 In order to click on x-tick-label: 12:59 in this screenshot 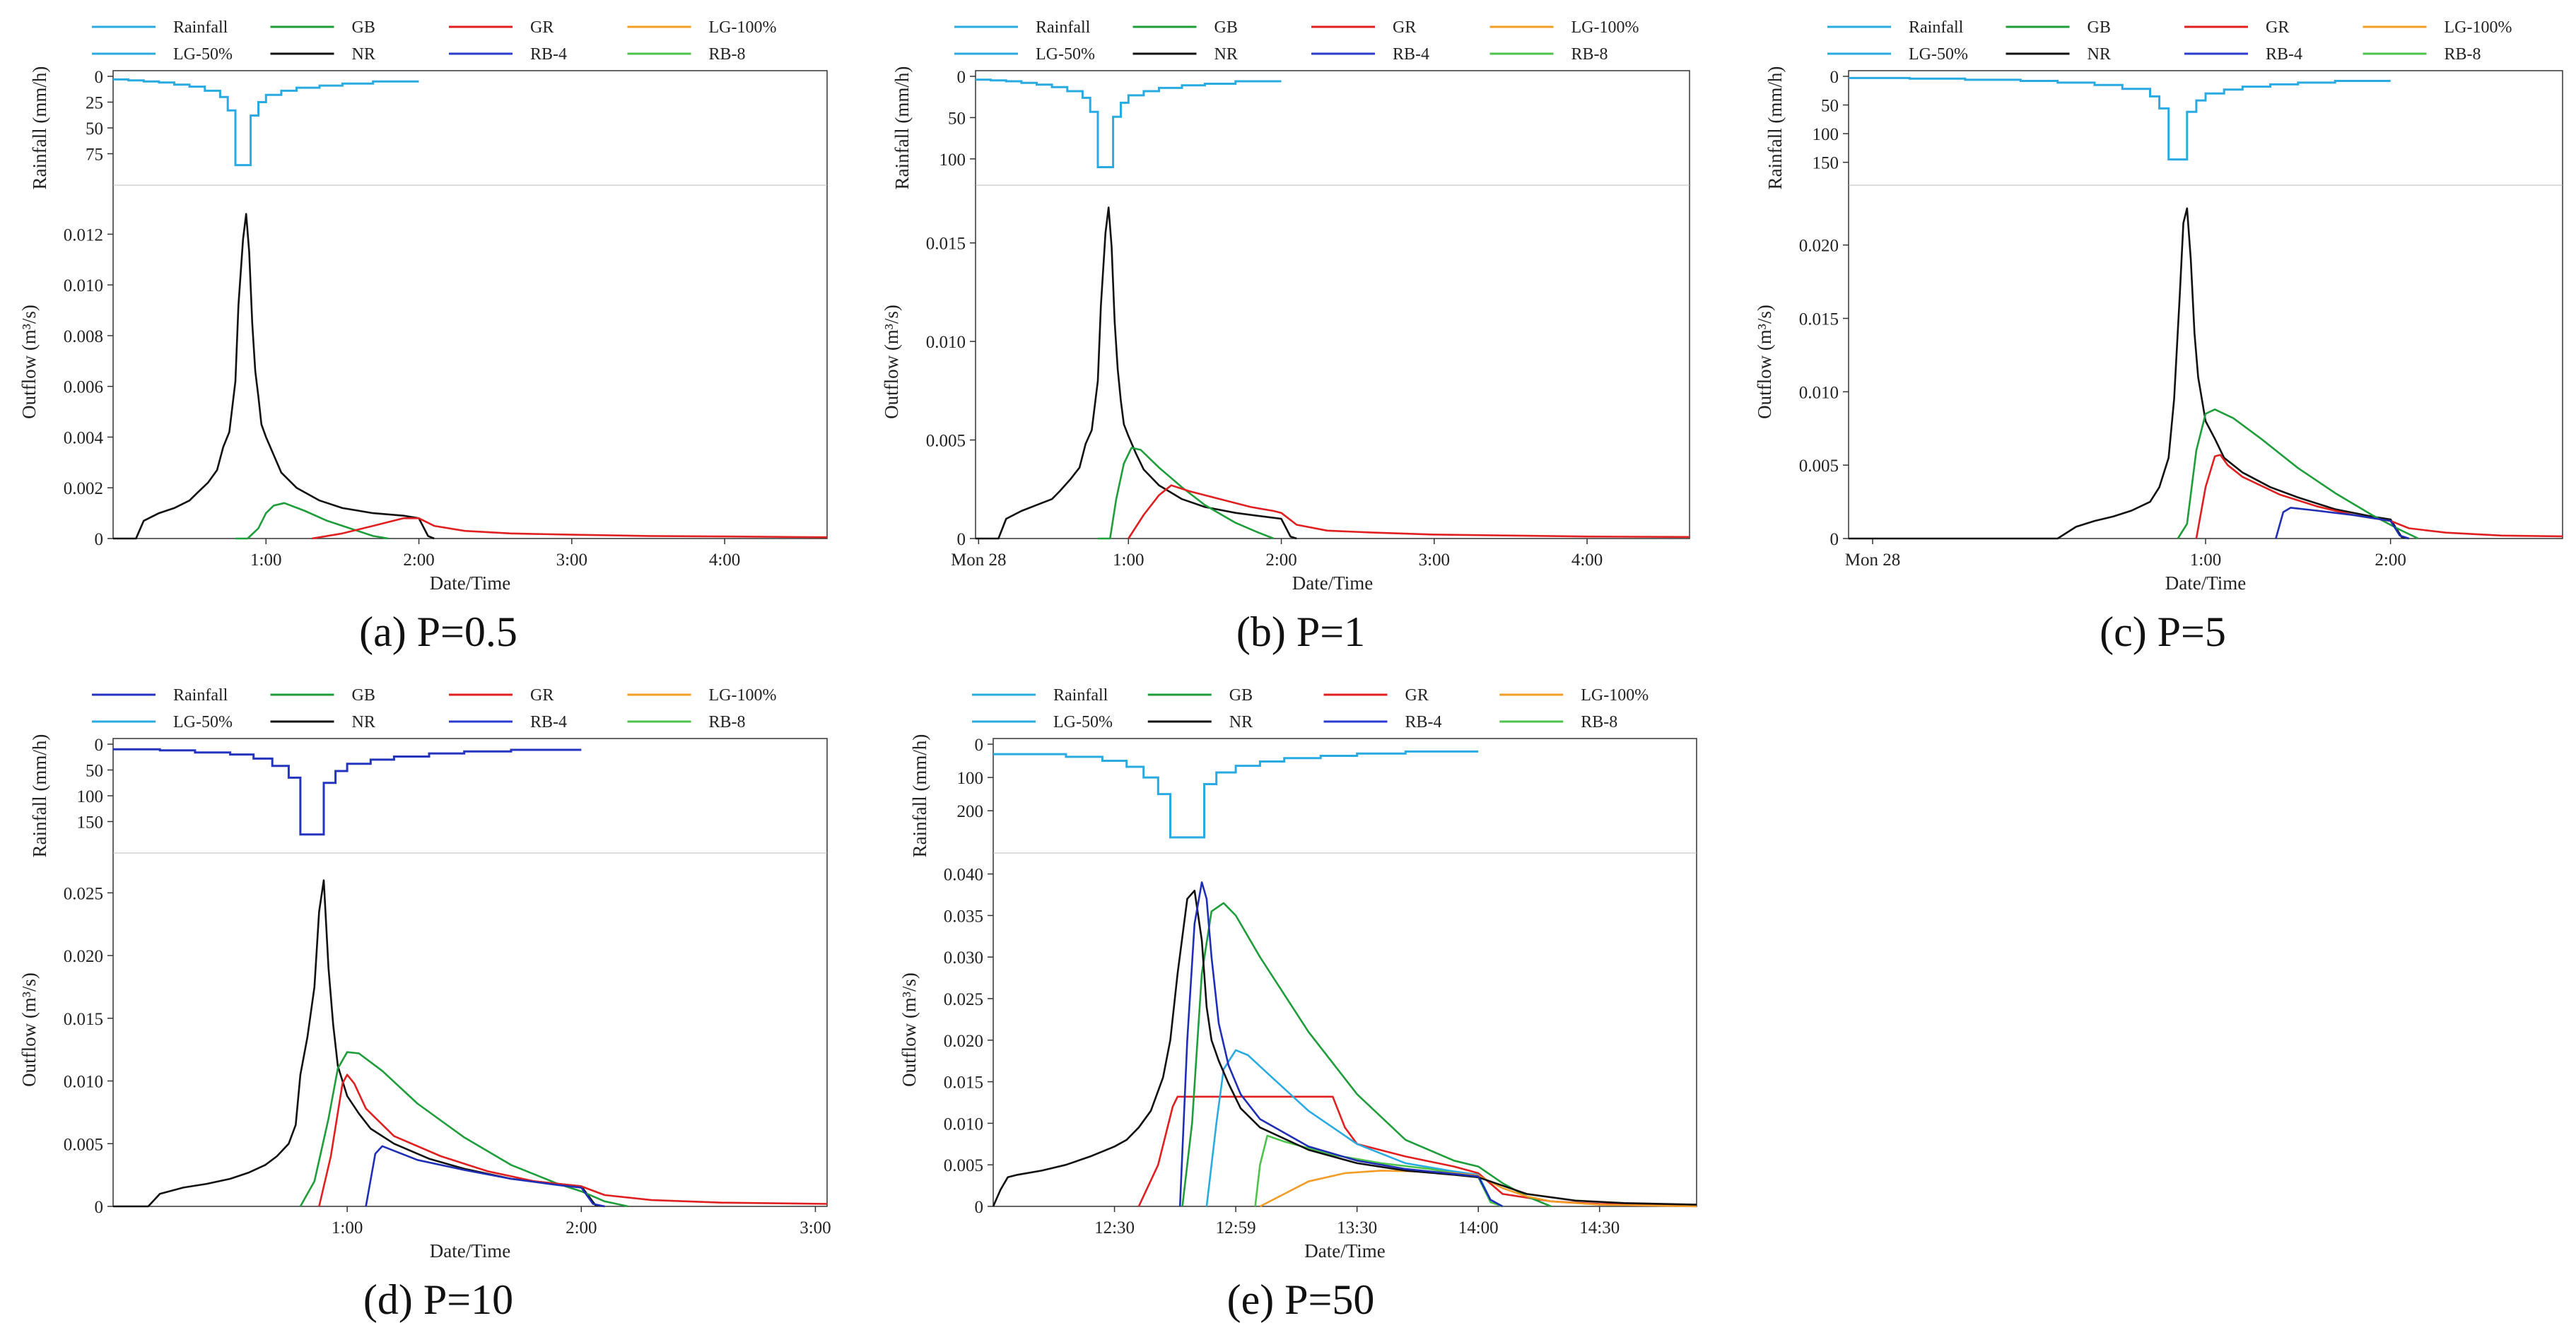, I will do `click(1236, 1227)`.